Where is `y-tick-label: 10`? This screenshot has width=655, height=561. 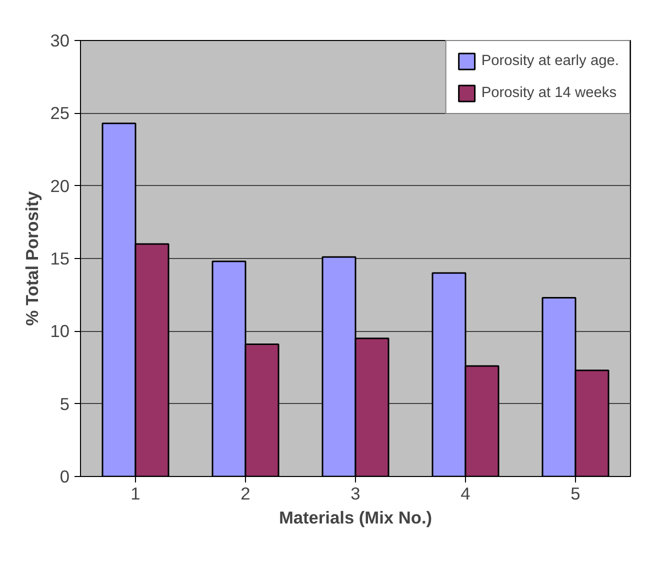 y-tick-label: 10 is located at coordinates (60, 331).